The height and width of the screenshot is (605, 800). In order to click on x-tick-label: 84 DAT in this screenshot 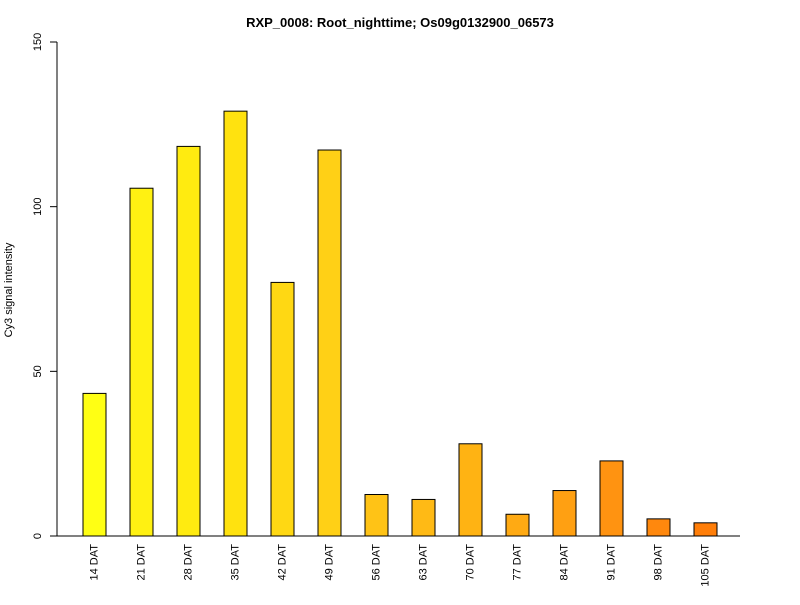, I will do `click(564, 562)`.